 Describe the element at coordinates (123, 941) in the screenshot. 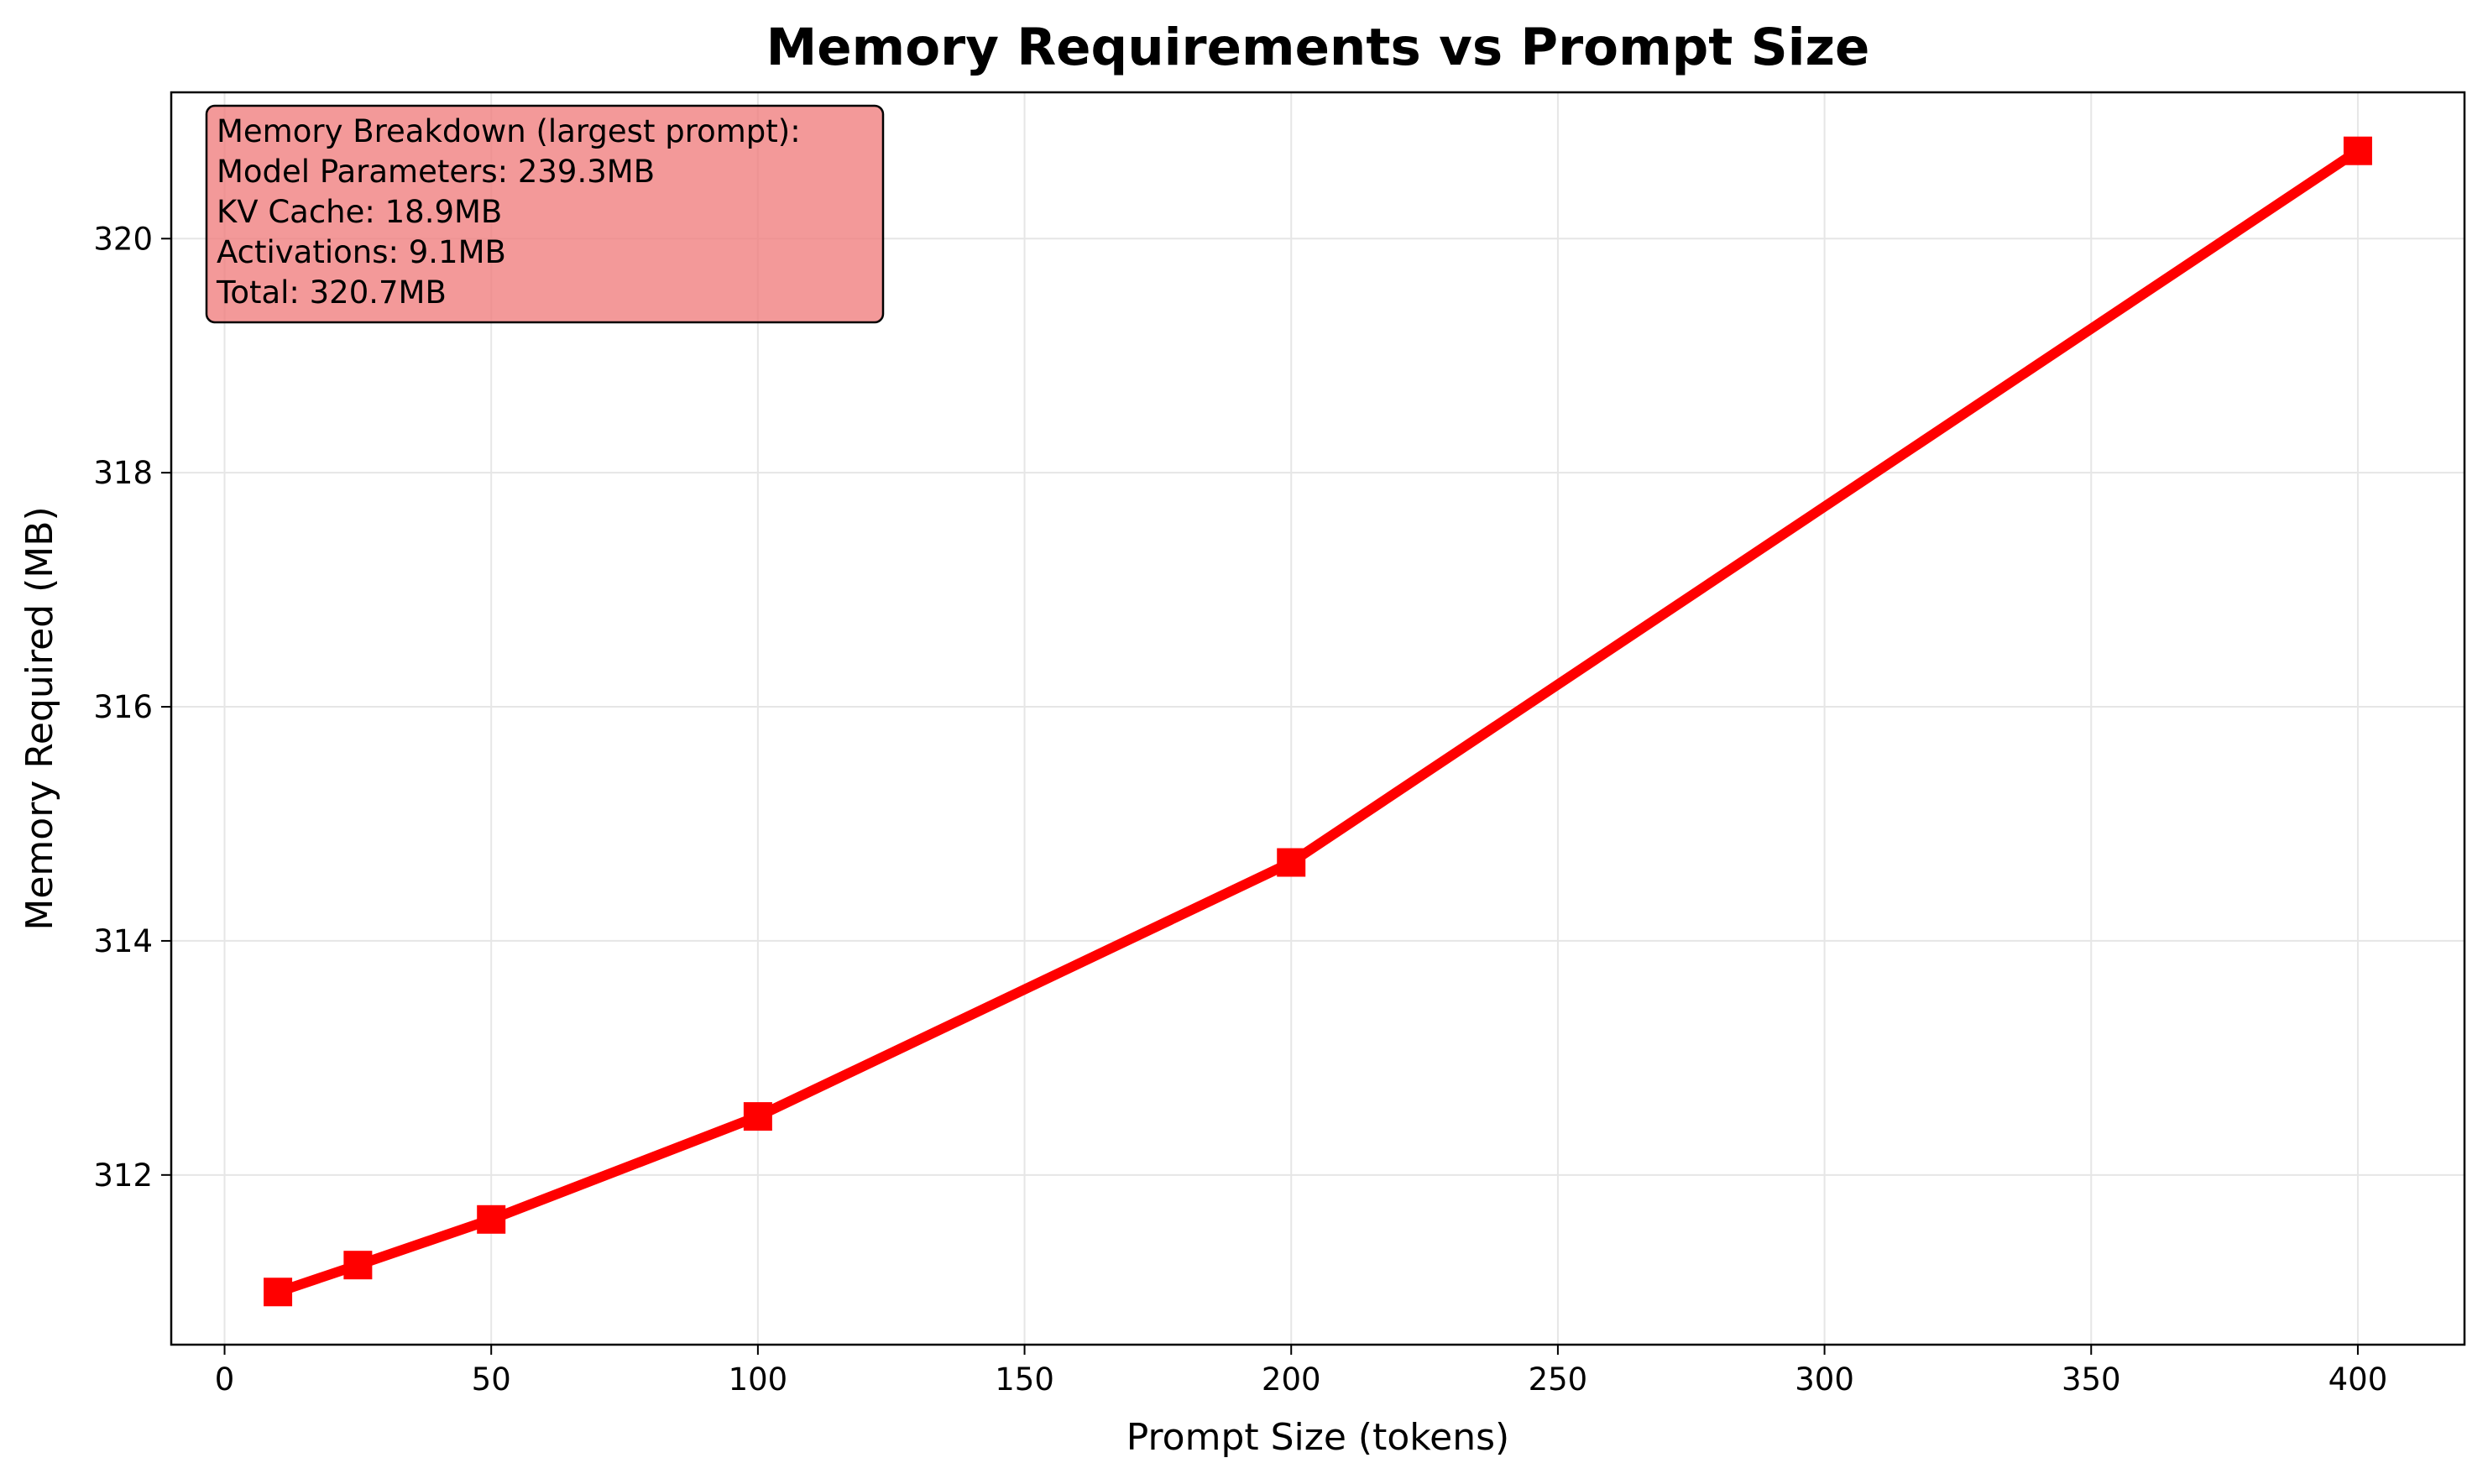

I see `y-tick-label: 314` at that location.